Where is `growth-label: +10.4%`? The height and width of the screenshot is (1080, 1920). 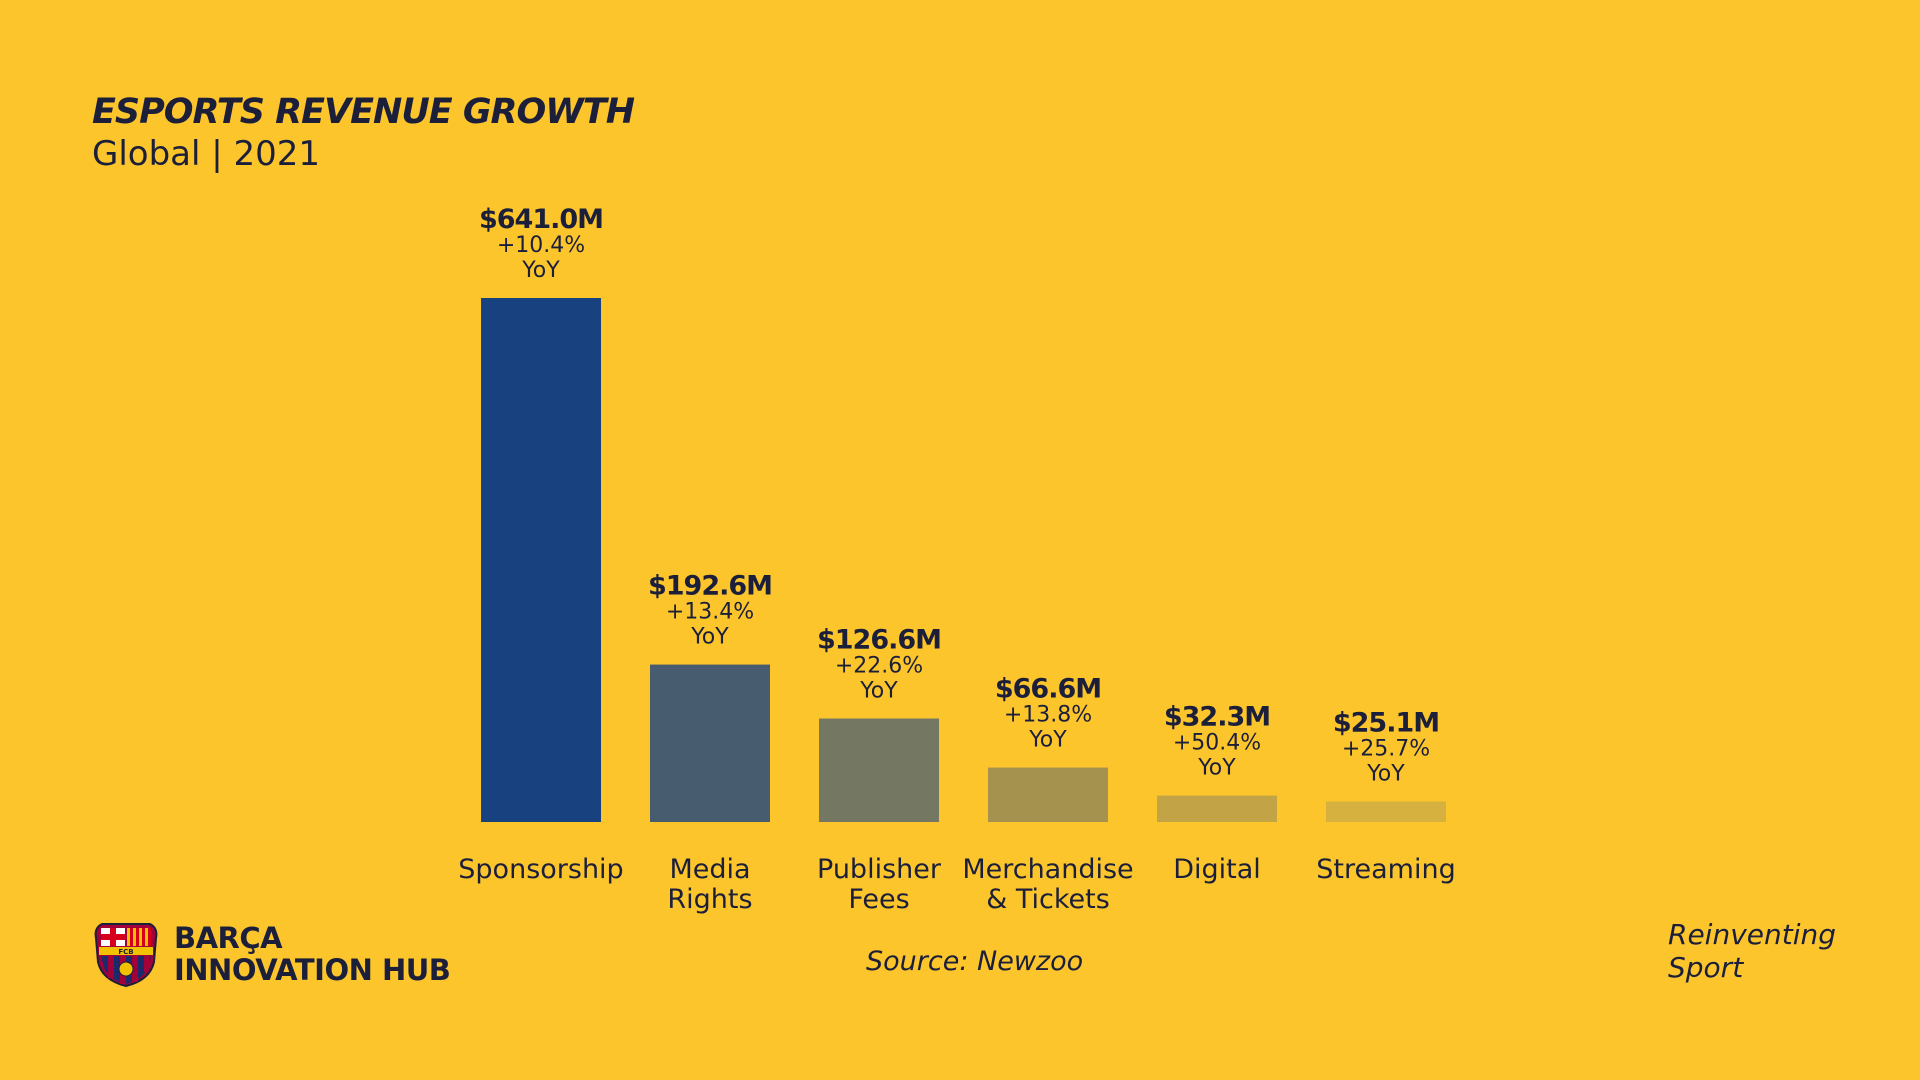
growth-label: +10.4% is located at coordinates (541, 245).